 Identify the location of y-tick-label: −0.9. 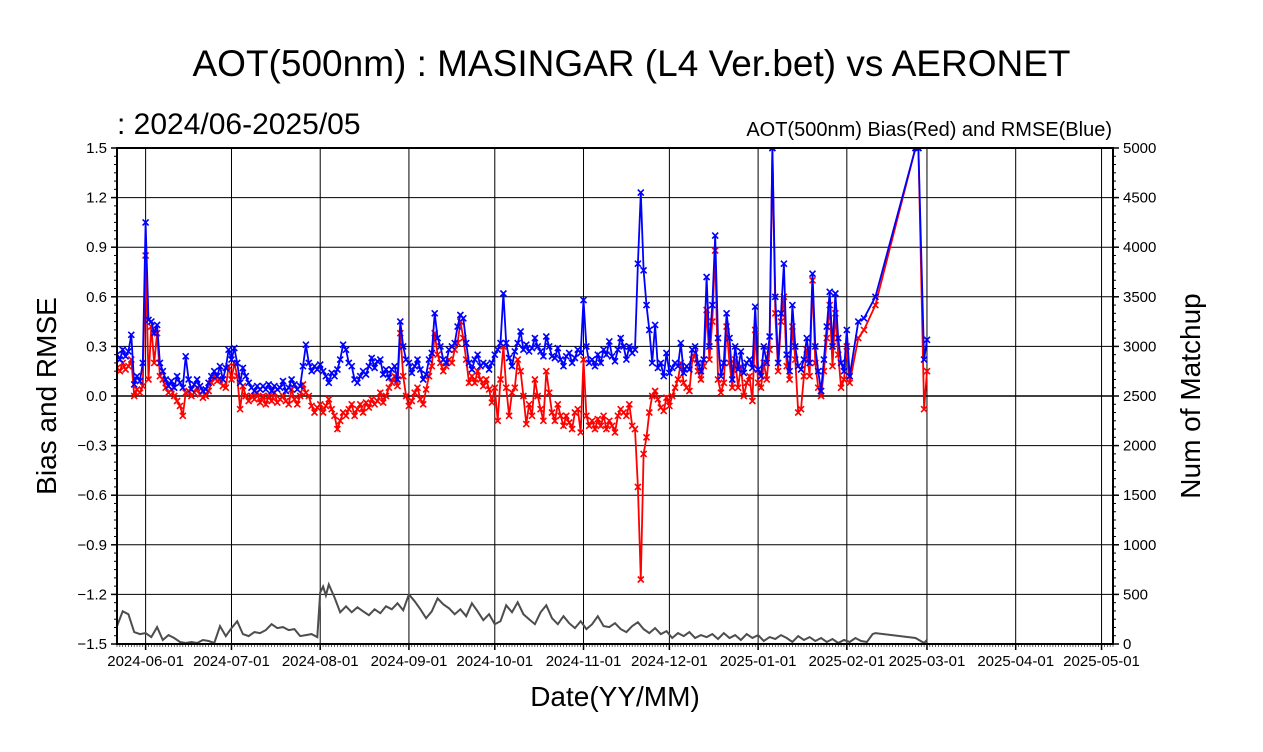
(92, 545).